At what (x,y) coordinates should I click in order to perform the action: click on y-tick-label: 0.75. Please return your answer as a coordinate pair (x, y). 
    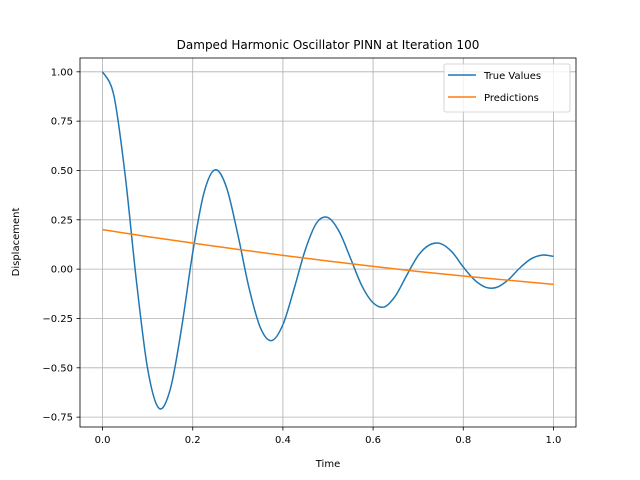
    Looking at the image, I should click on (62, 122).